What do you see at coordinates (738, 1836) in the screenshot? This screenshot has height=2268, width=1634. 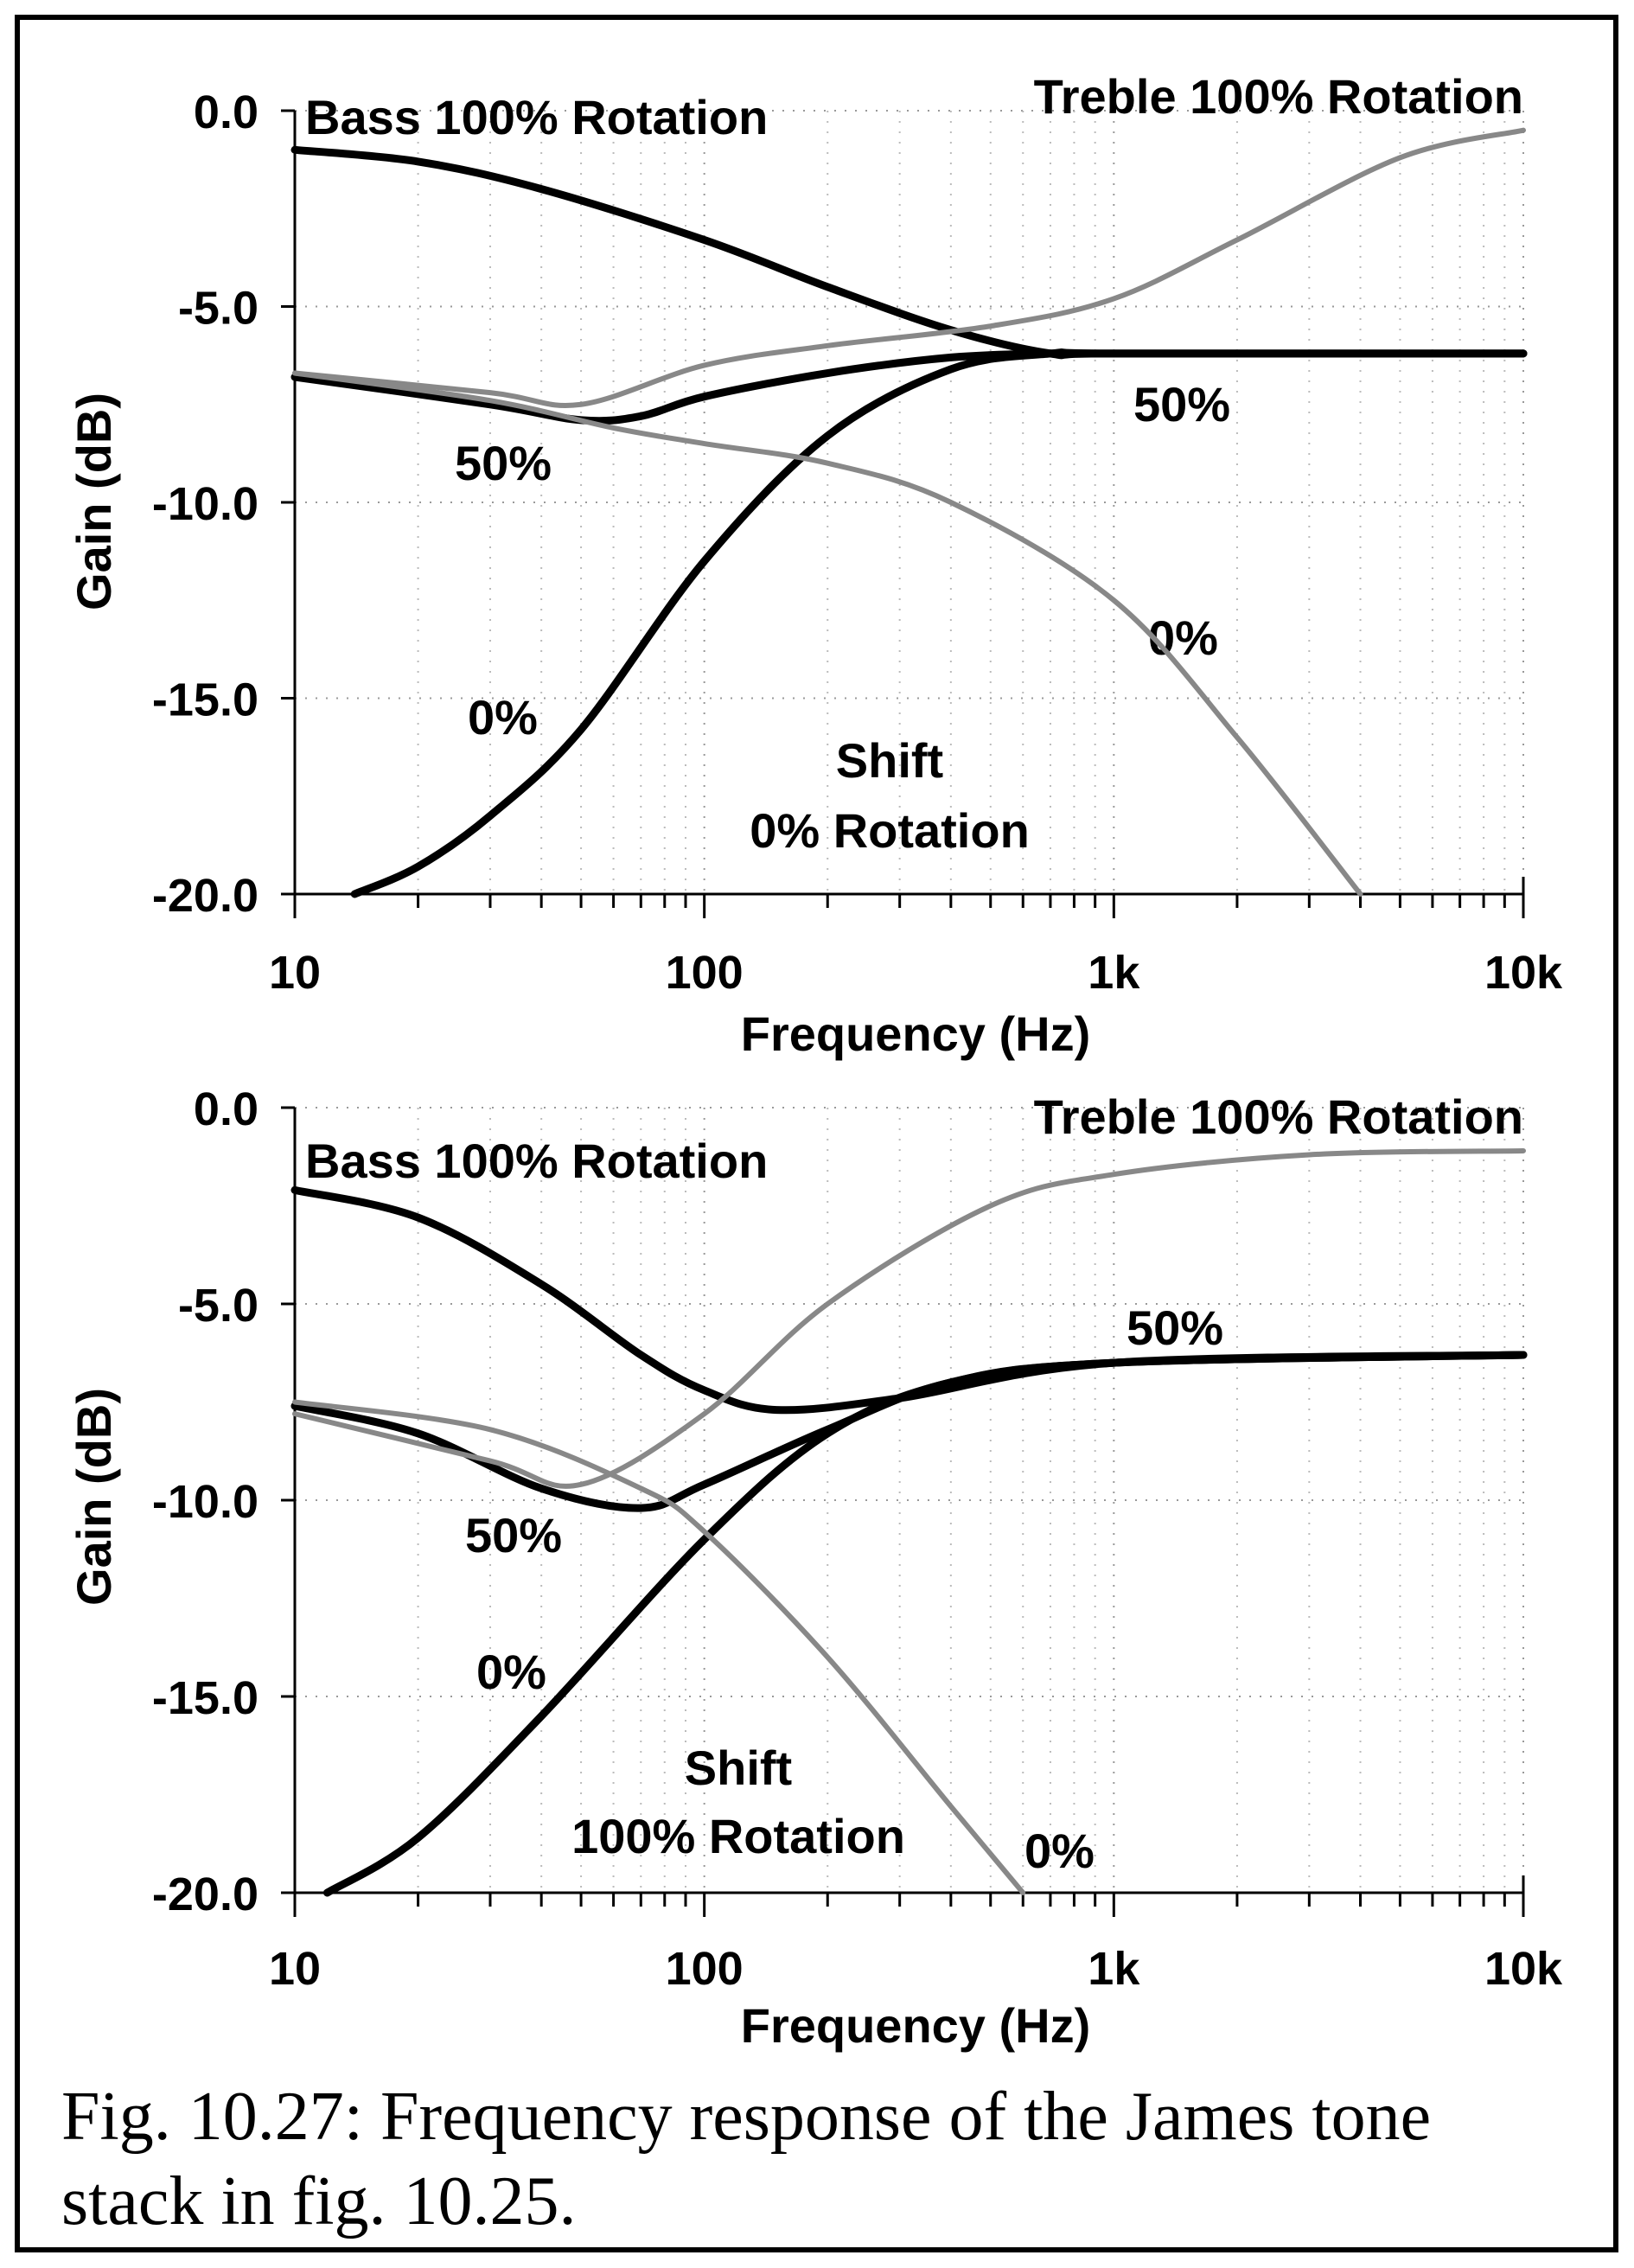 I see `annotation-shift-rotation: 100% Rotation` at bounding box center [738, 1836].